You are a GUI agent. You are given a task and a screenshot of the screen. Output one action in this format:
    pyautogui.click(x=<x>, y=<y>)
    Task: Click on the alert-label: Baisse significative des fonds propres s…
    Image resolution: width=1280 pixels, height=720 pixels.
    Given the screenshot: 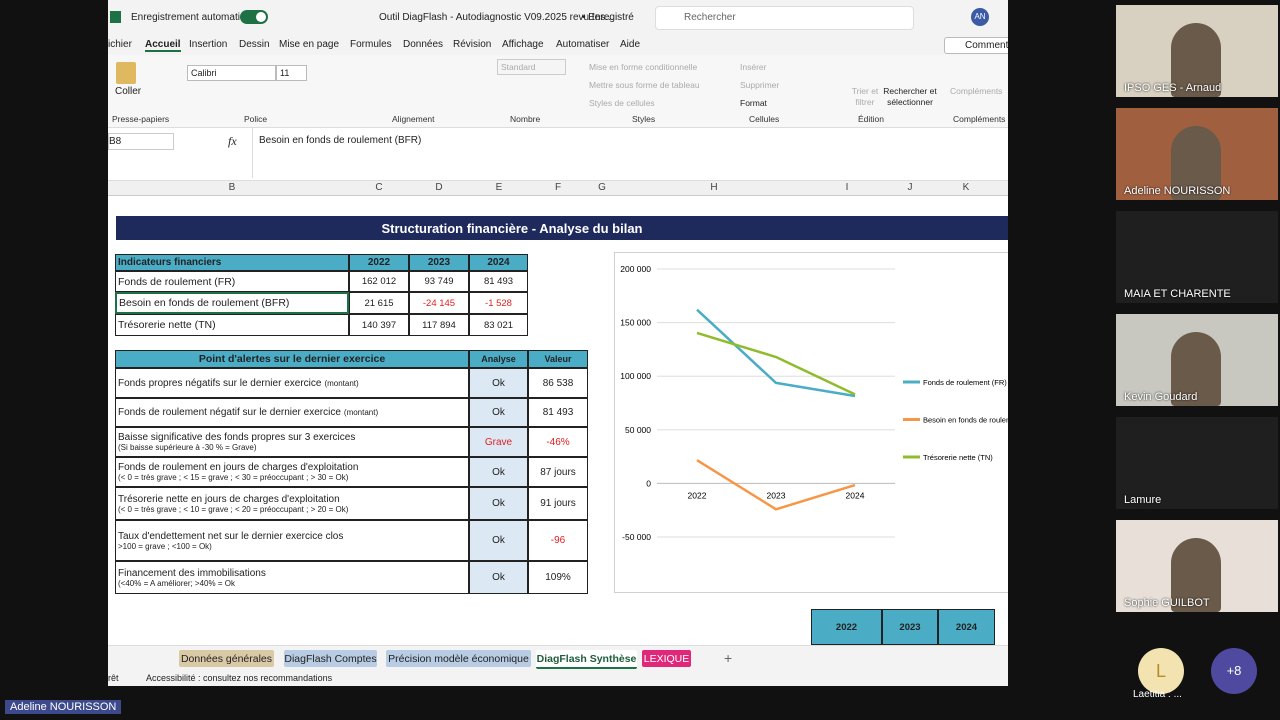 What is the action you would take?
    pyautogui.click(x=237, y=437)
    